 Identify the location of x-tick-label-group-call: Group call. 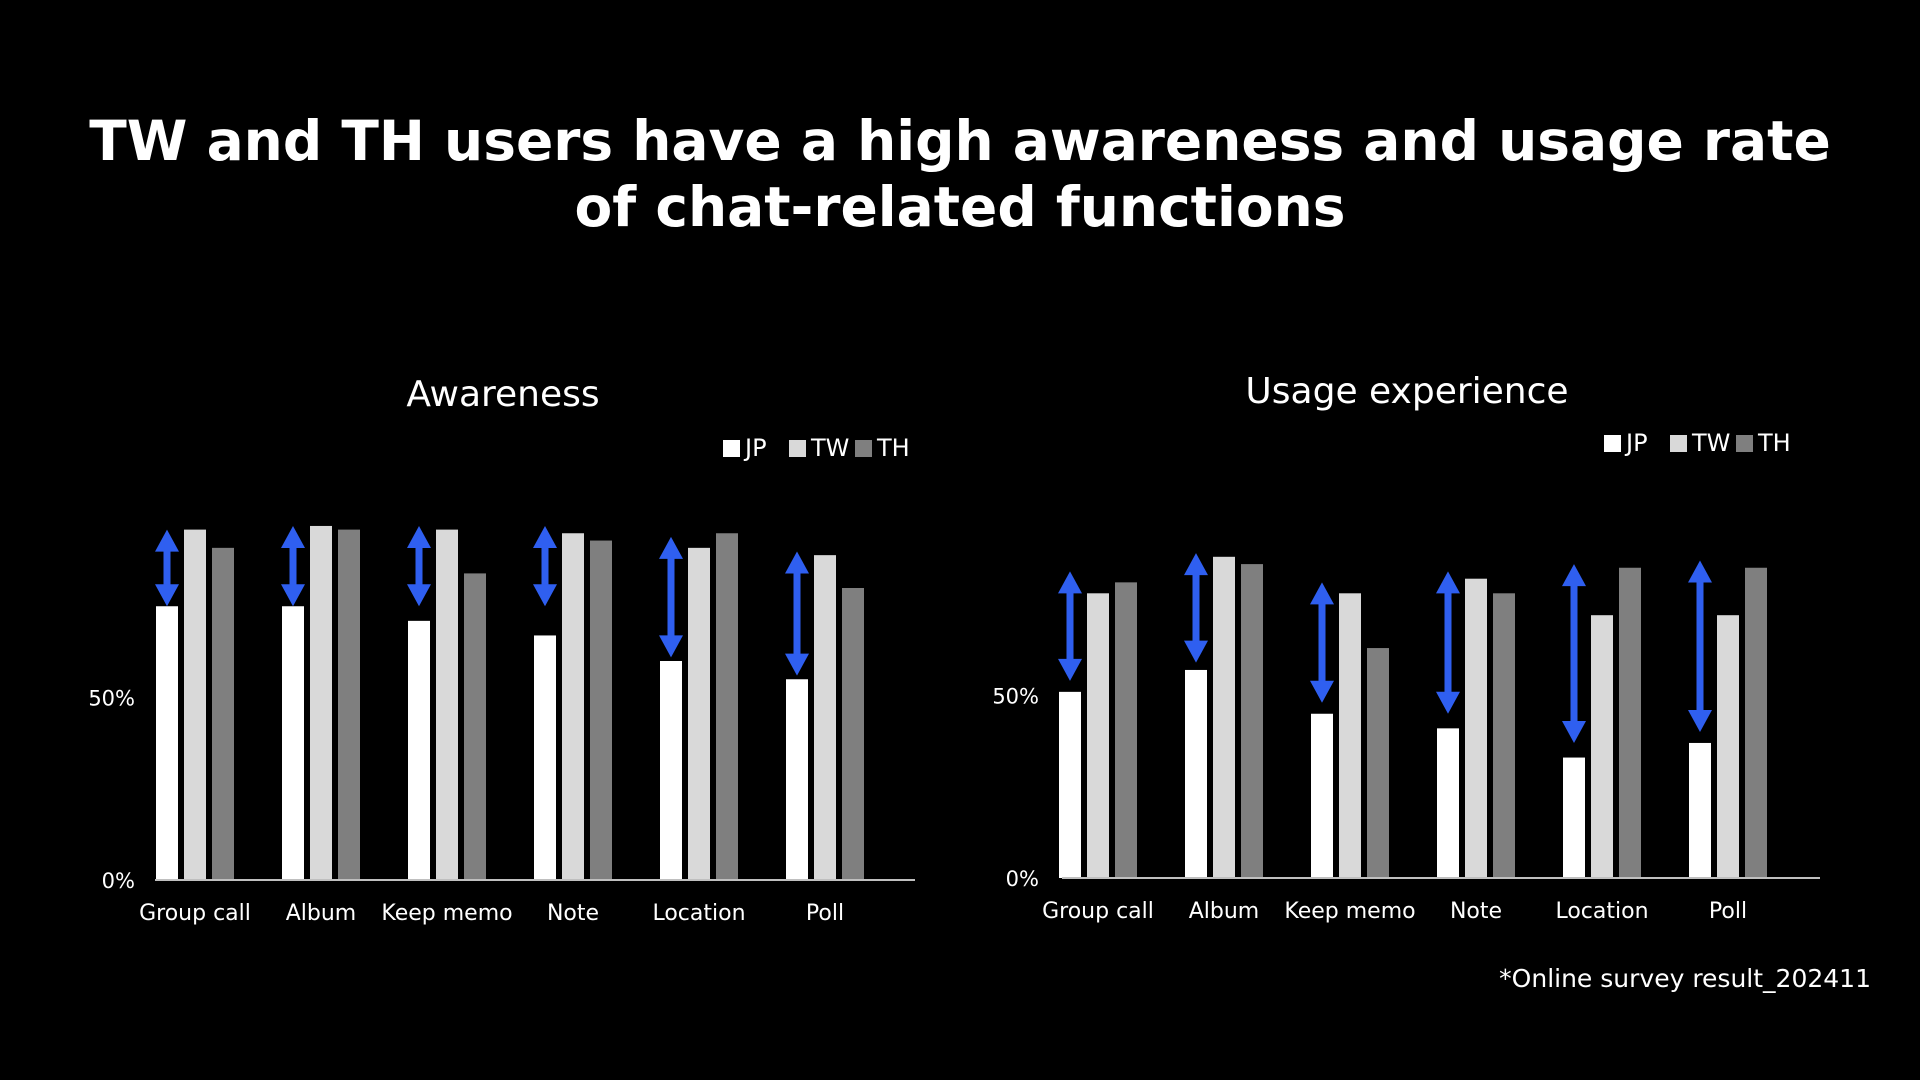
(1098, 911).